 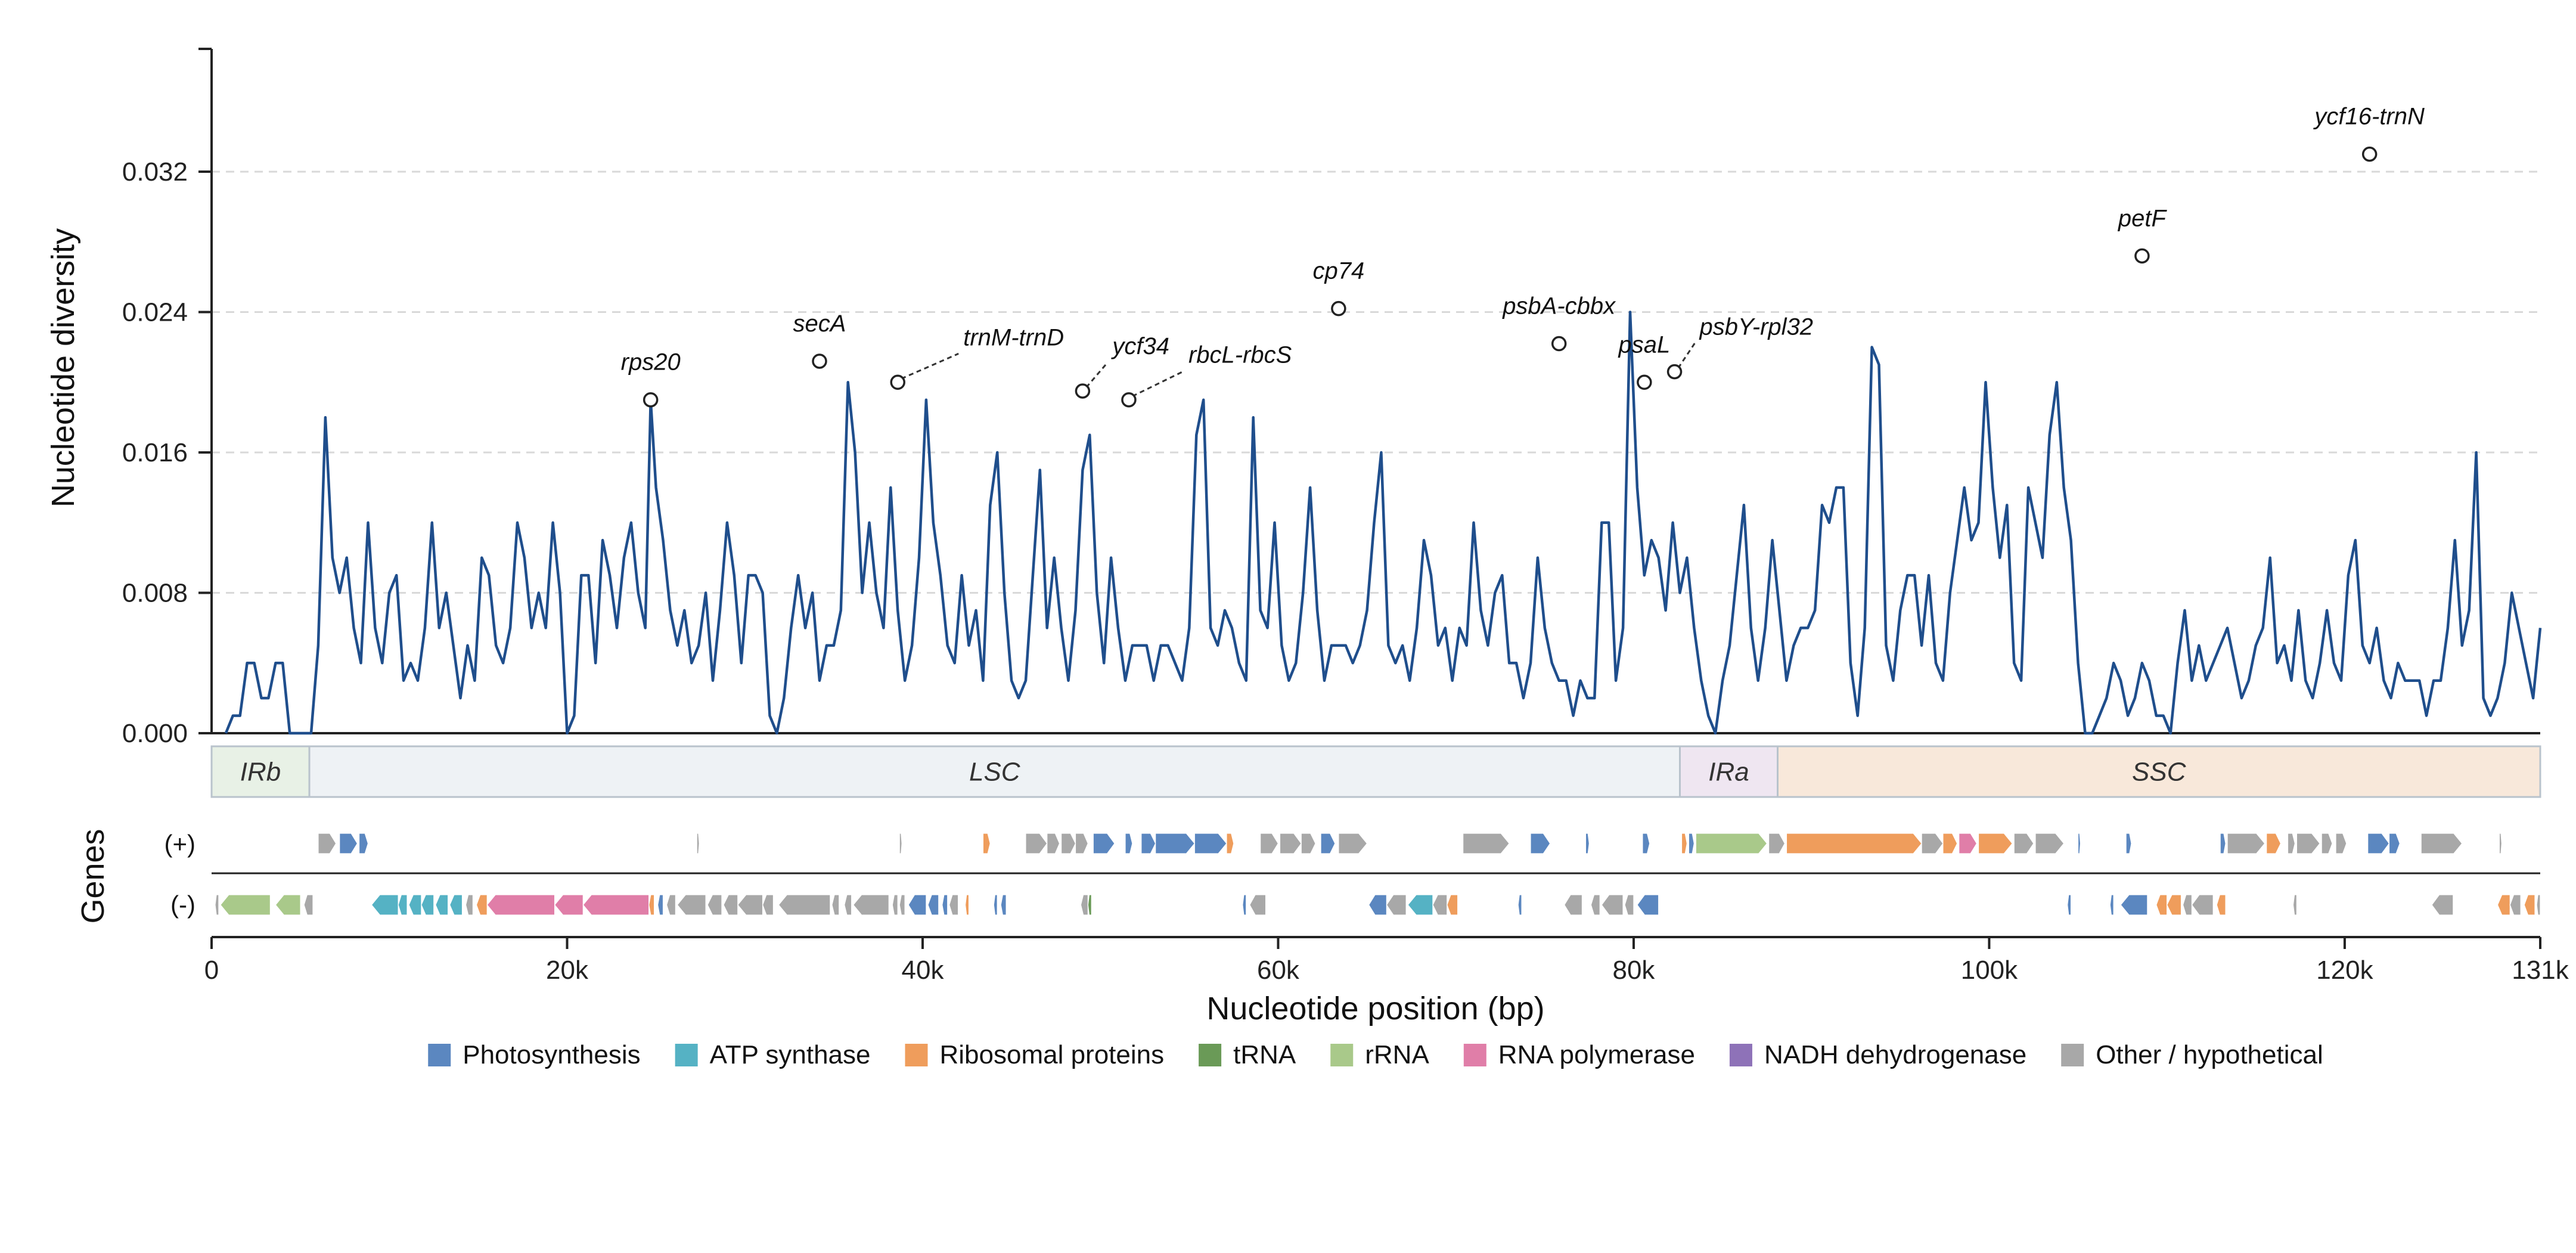 I want to click on x-tick-label: 60k, so click(x=1279, y=970).